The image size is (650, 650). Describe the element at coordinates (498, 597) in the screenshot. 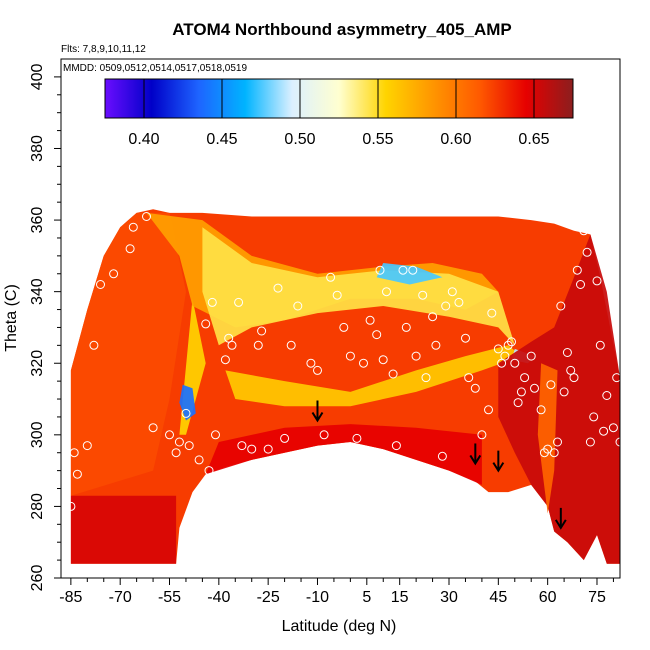

I see `x-tick-label: 45` at that location.